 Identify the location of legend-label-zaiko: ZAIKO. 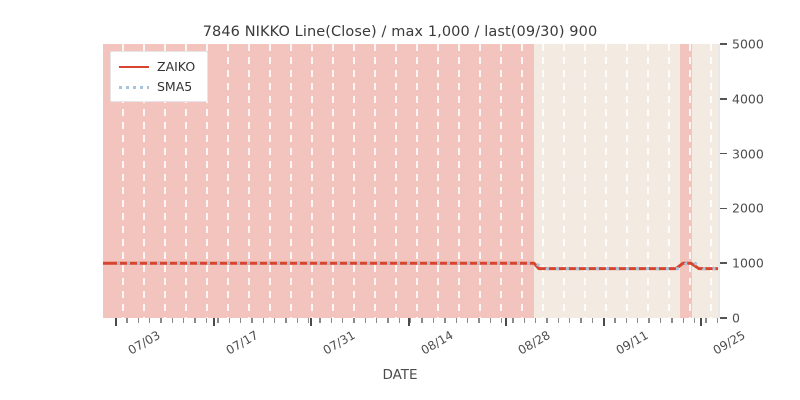
(176, 66).